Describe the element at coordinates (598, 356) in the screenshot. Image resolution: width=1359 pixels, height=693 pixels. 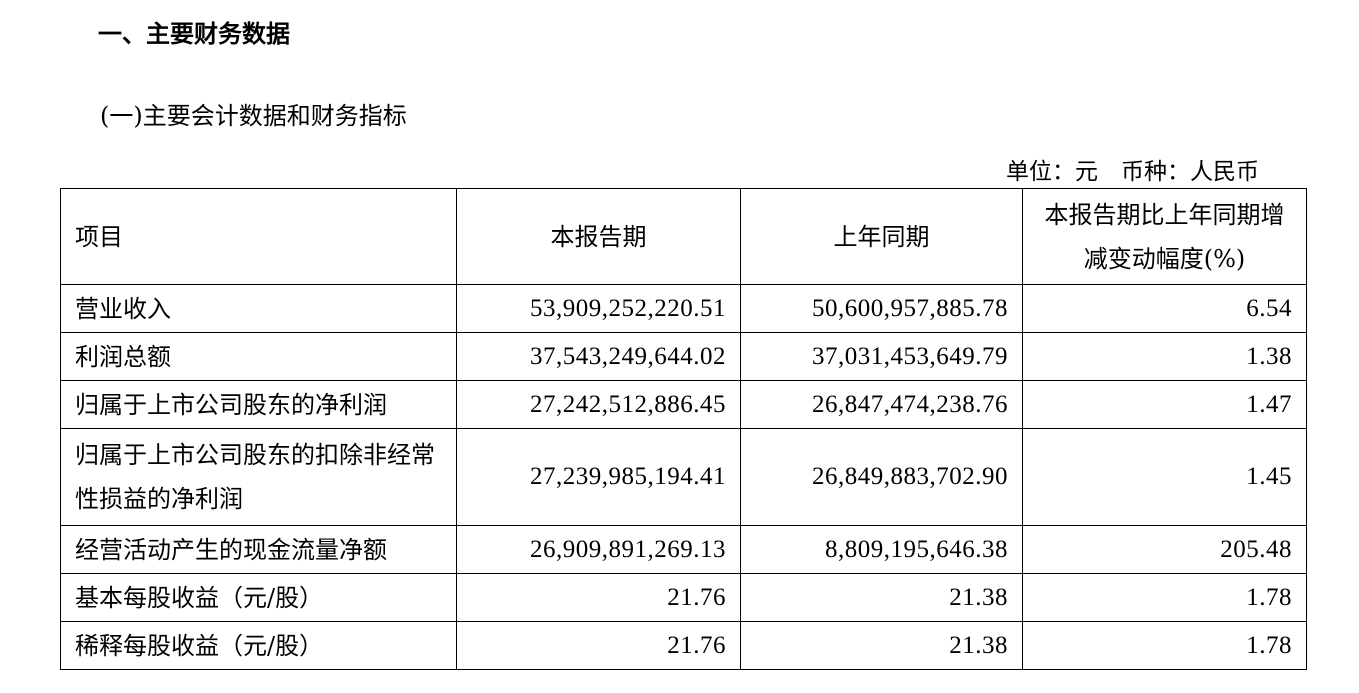
I see `cell-current: 37,543,249,644.02` at that location.